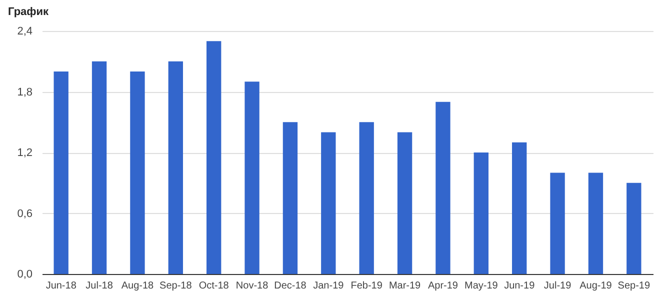 This screenshot has height=296, width=665. I want to click on x-tick-label: Sep-18, so click(176, 286).